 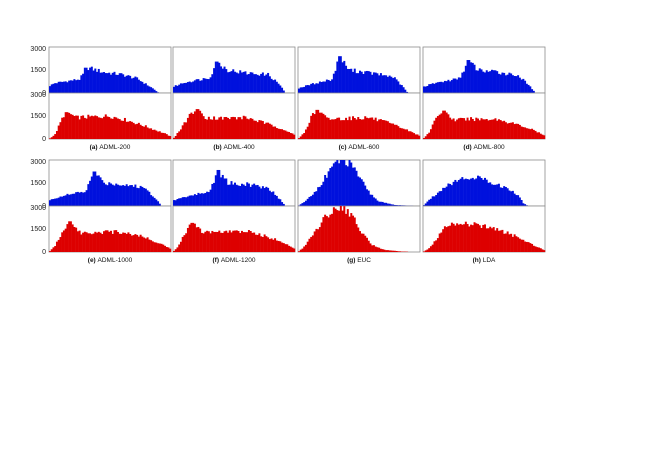 What do you see at coordinates (489, 260) in the screenshot?
I see `caption-text: LDA` at bounding box center [489, 260].